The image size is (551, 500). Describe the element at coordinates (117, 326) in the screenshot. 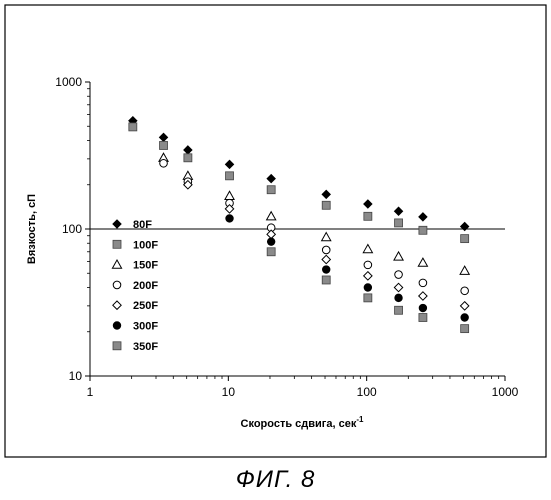

I see `legend-marker-300f` at that location.